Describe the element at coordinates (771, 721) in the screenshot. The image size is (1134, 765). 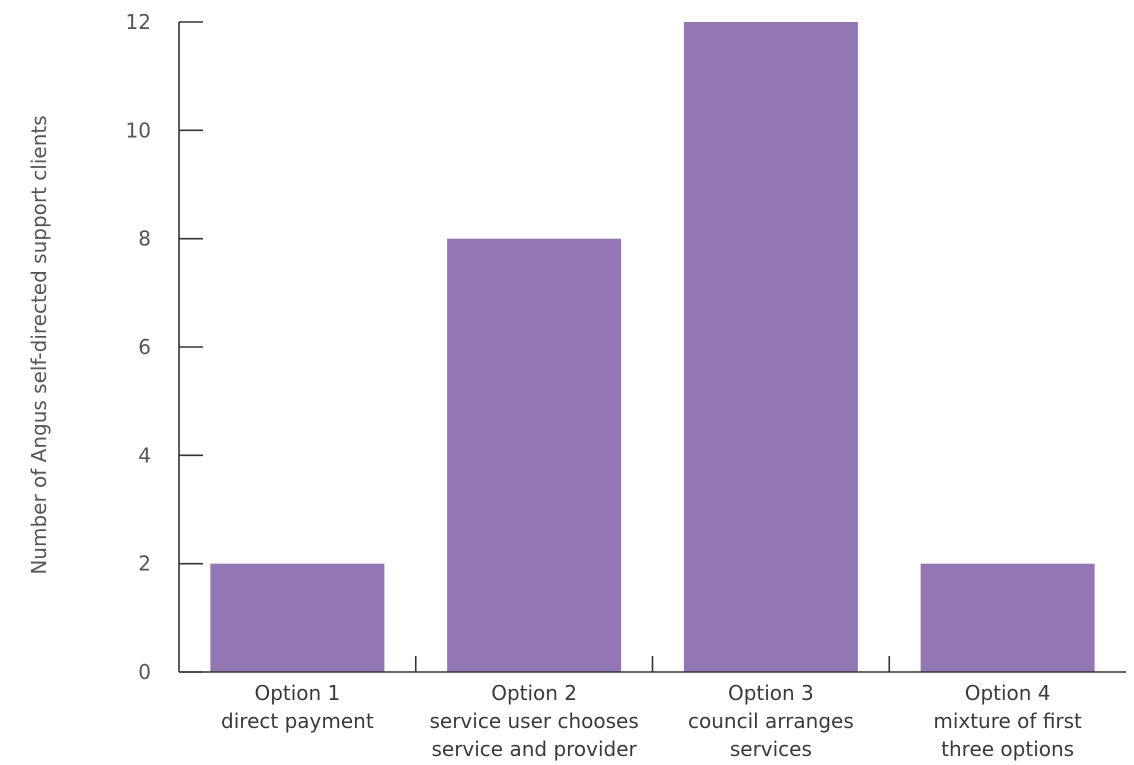
I see `x-tick-label: Option 3 council arranges services` at that location.